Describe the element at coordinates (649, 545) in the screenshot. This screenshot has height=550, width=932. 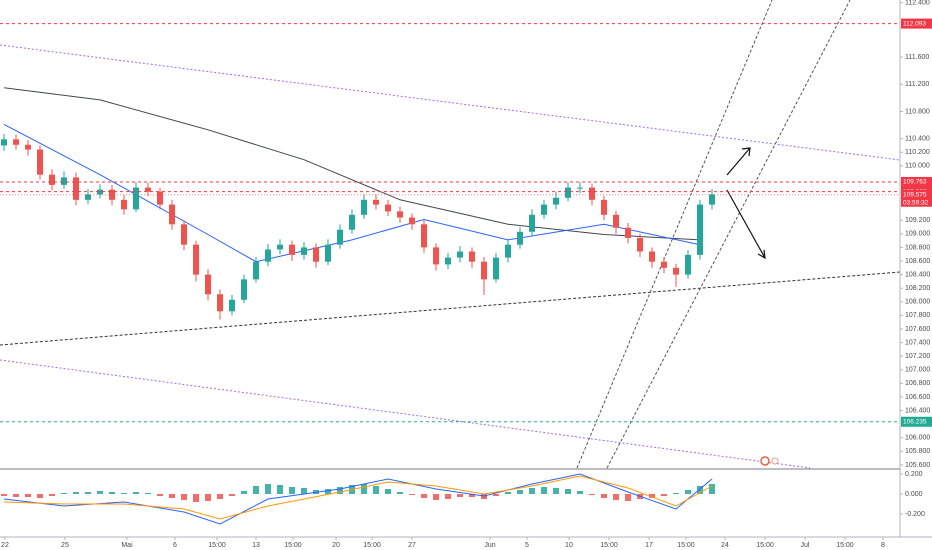
I see `x-tick-label: 17` at that location.